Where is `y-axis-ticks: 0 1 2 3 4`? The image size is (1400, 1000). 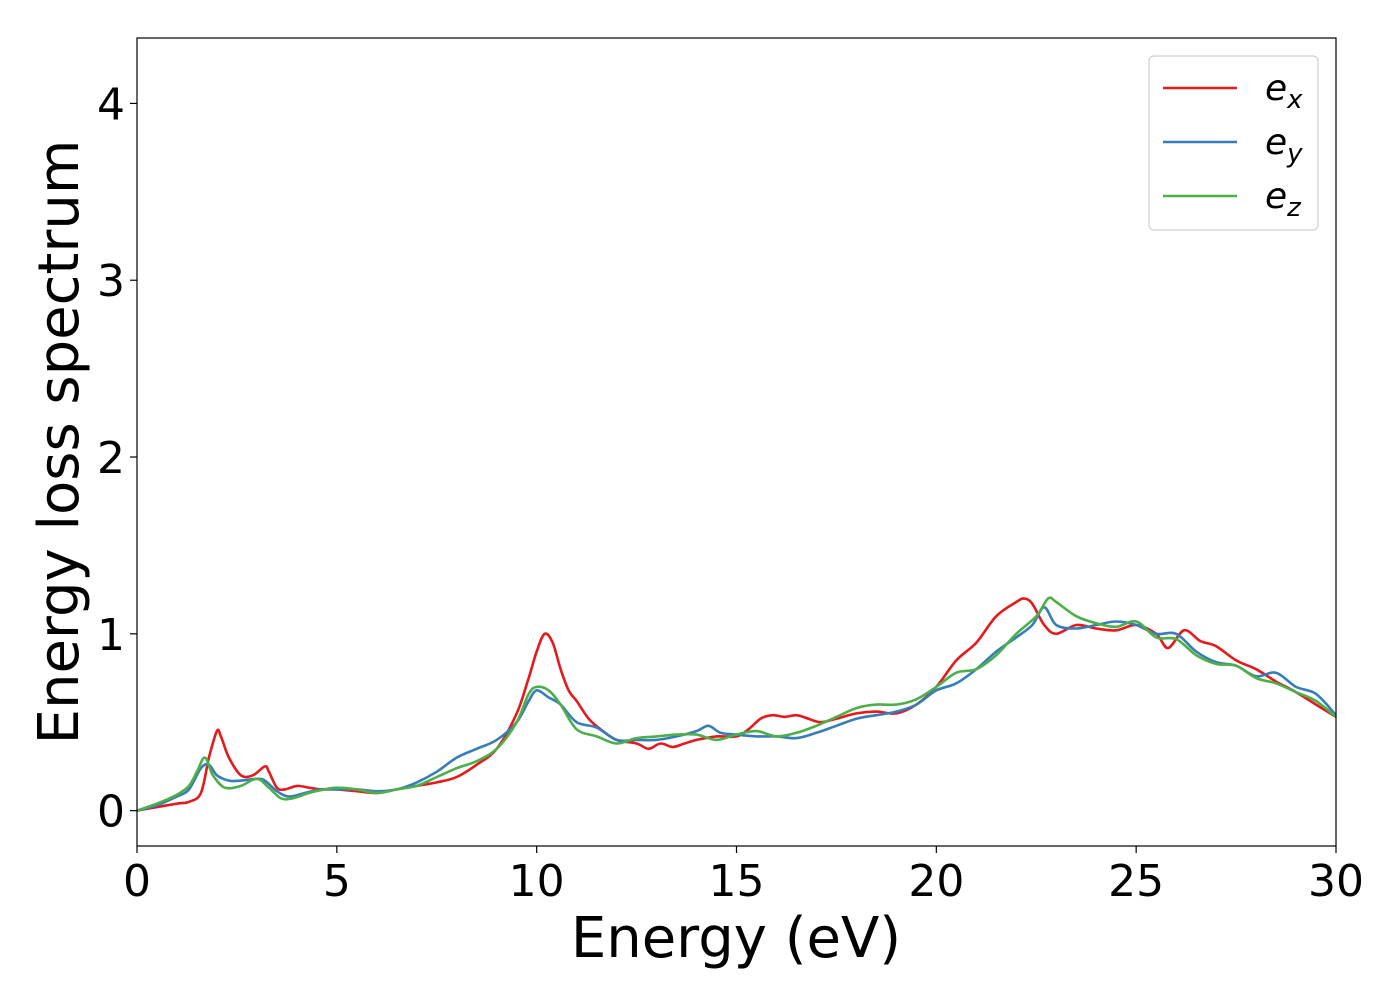
y-axis-ticks: 0 1 2 3 4 is located at coordinates (117, 458).